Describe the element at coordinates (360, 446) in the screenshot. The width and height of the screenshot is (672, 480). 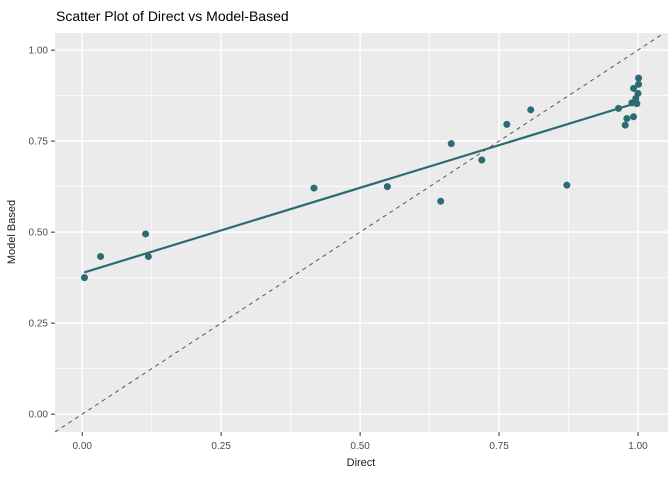
I see `x-tick-label: 0.50` at that location.